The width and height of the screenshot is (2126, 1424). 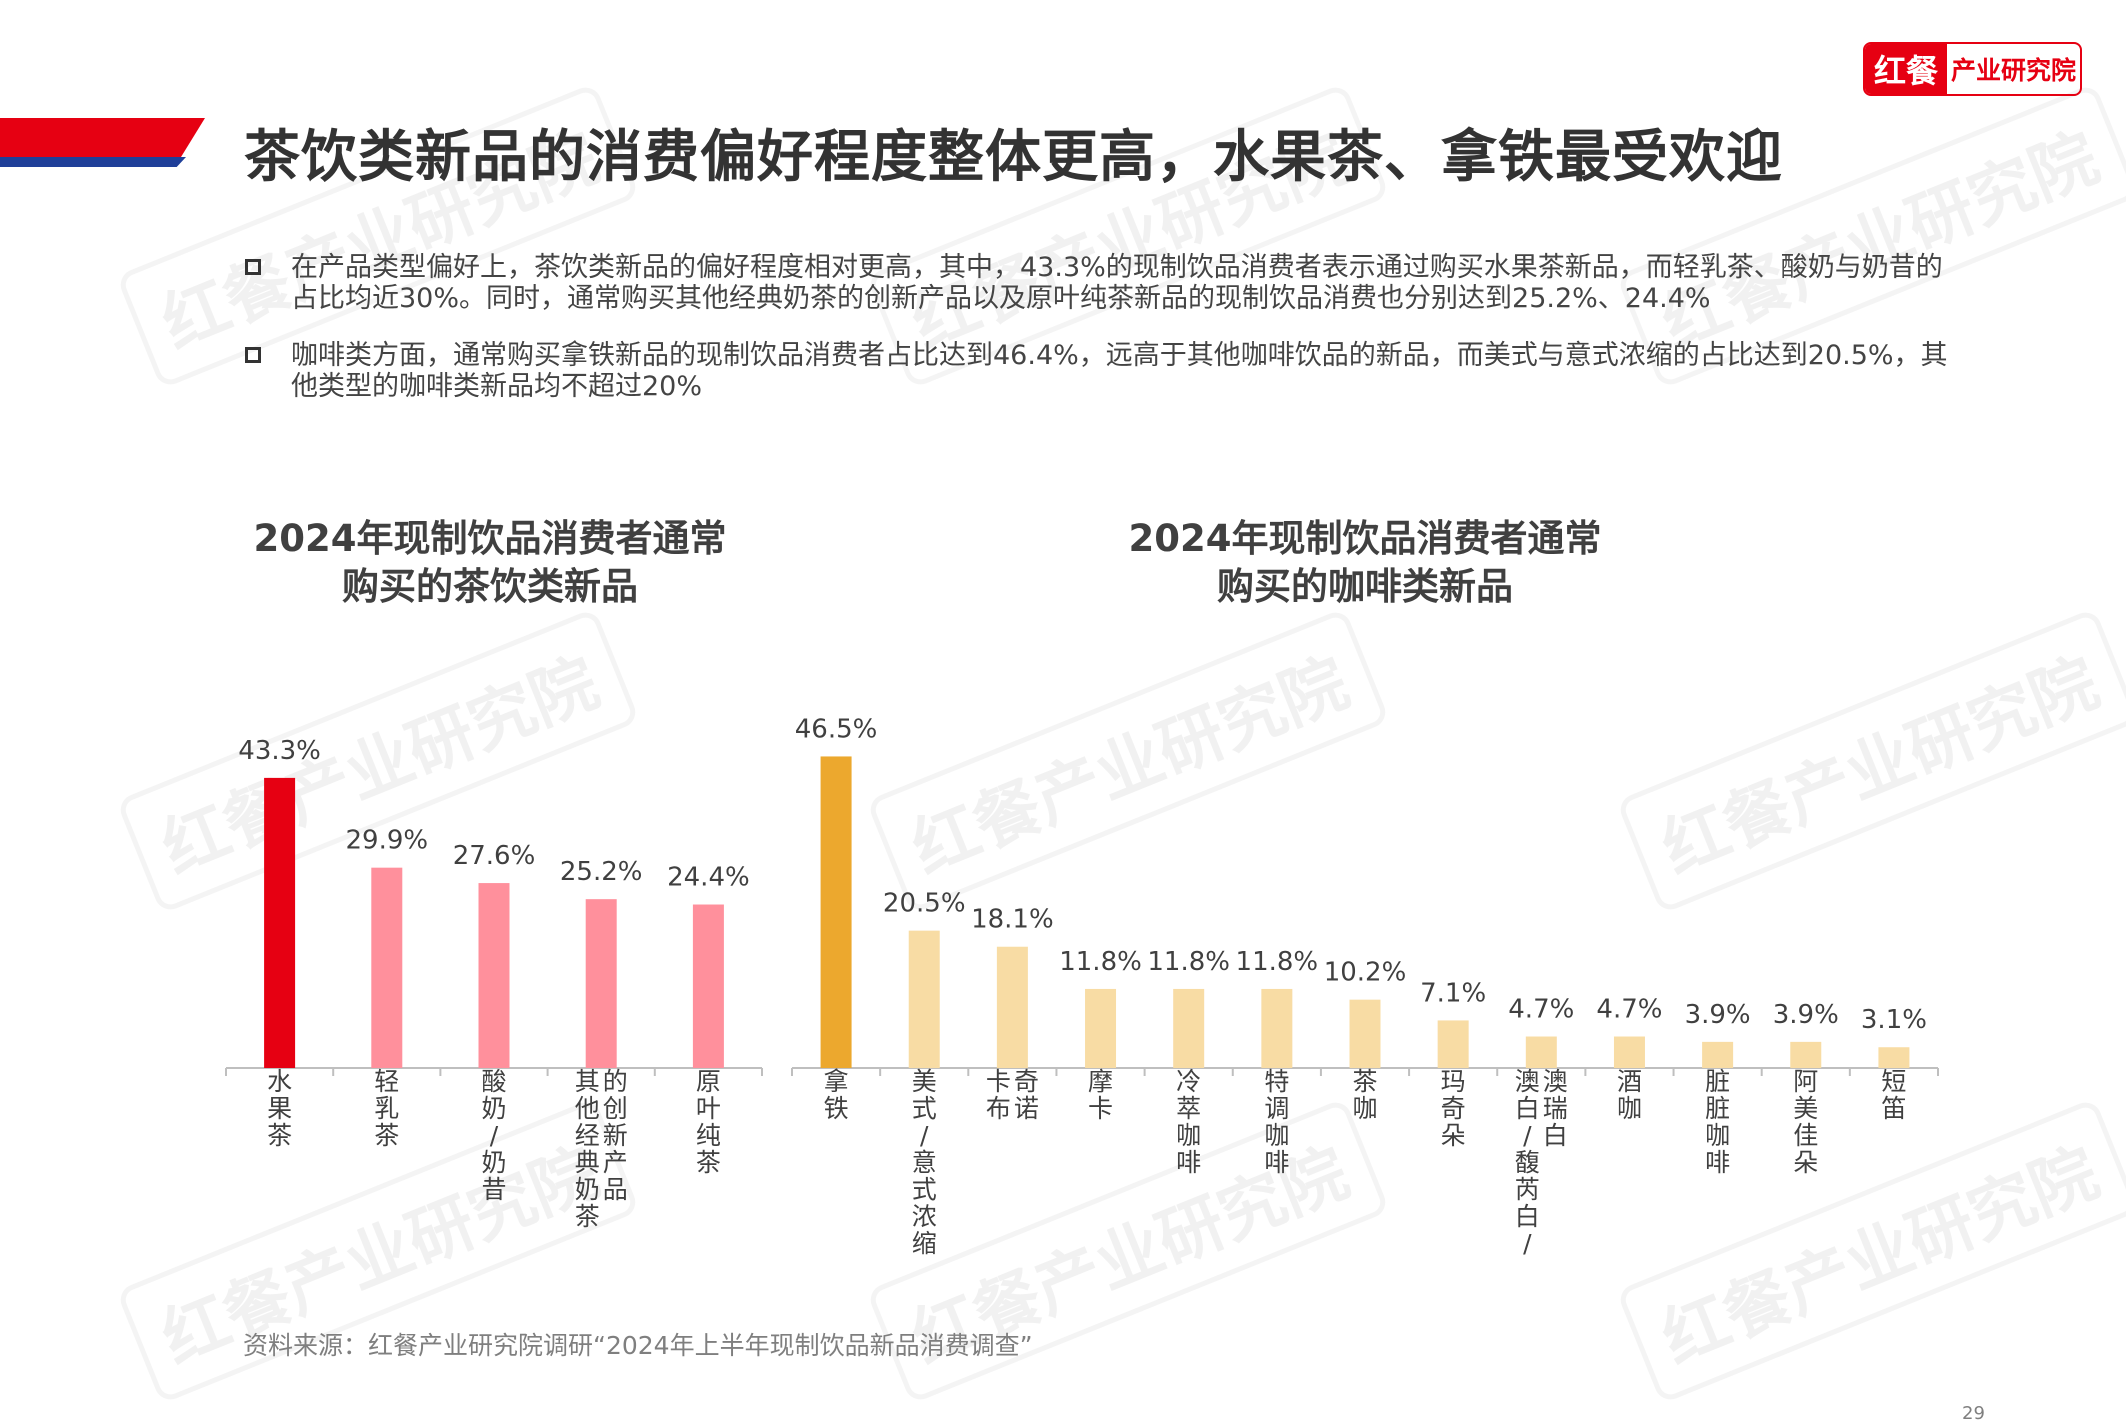 I want to click on category-label-char: 短, so click(x=1893, y=1081).